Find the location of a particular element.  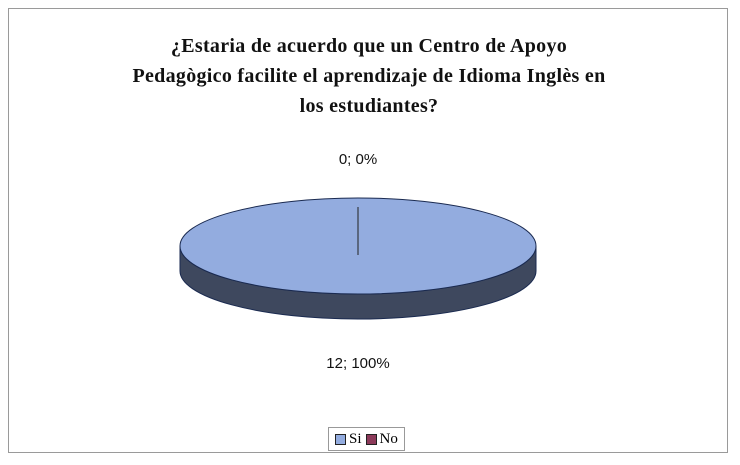

legend-item: No is located at coordinates (381, 439).